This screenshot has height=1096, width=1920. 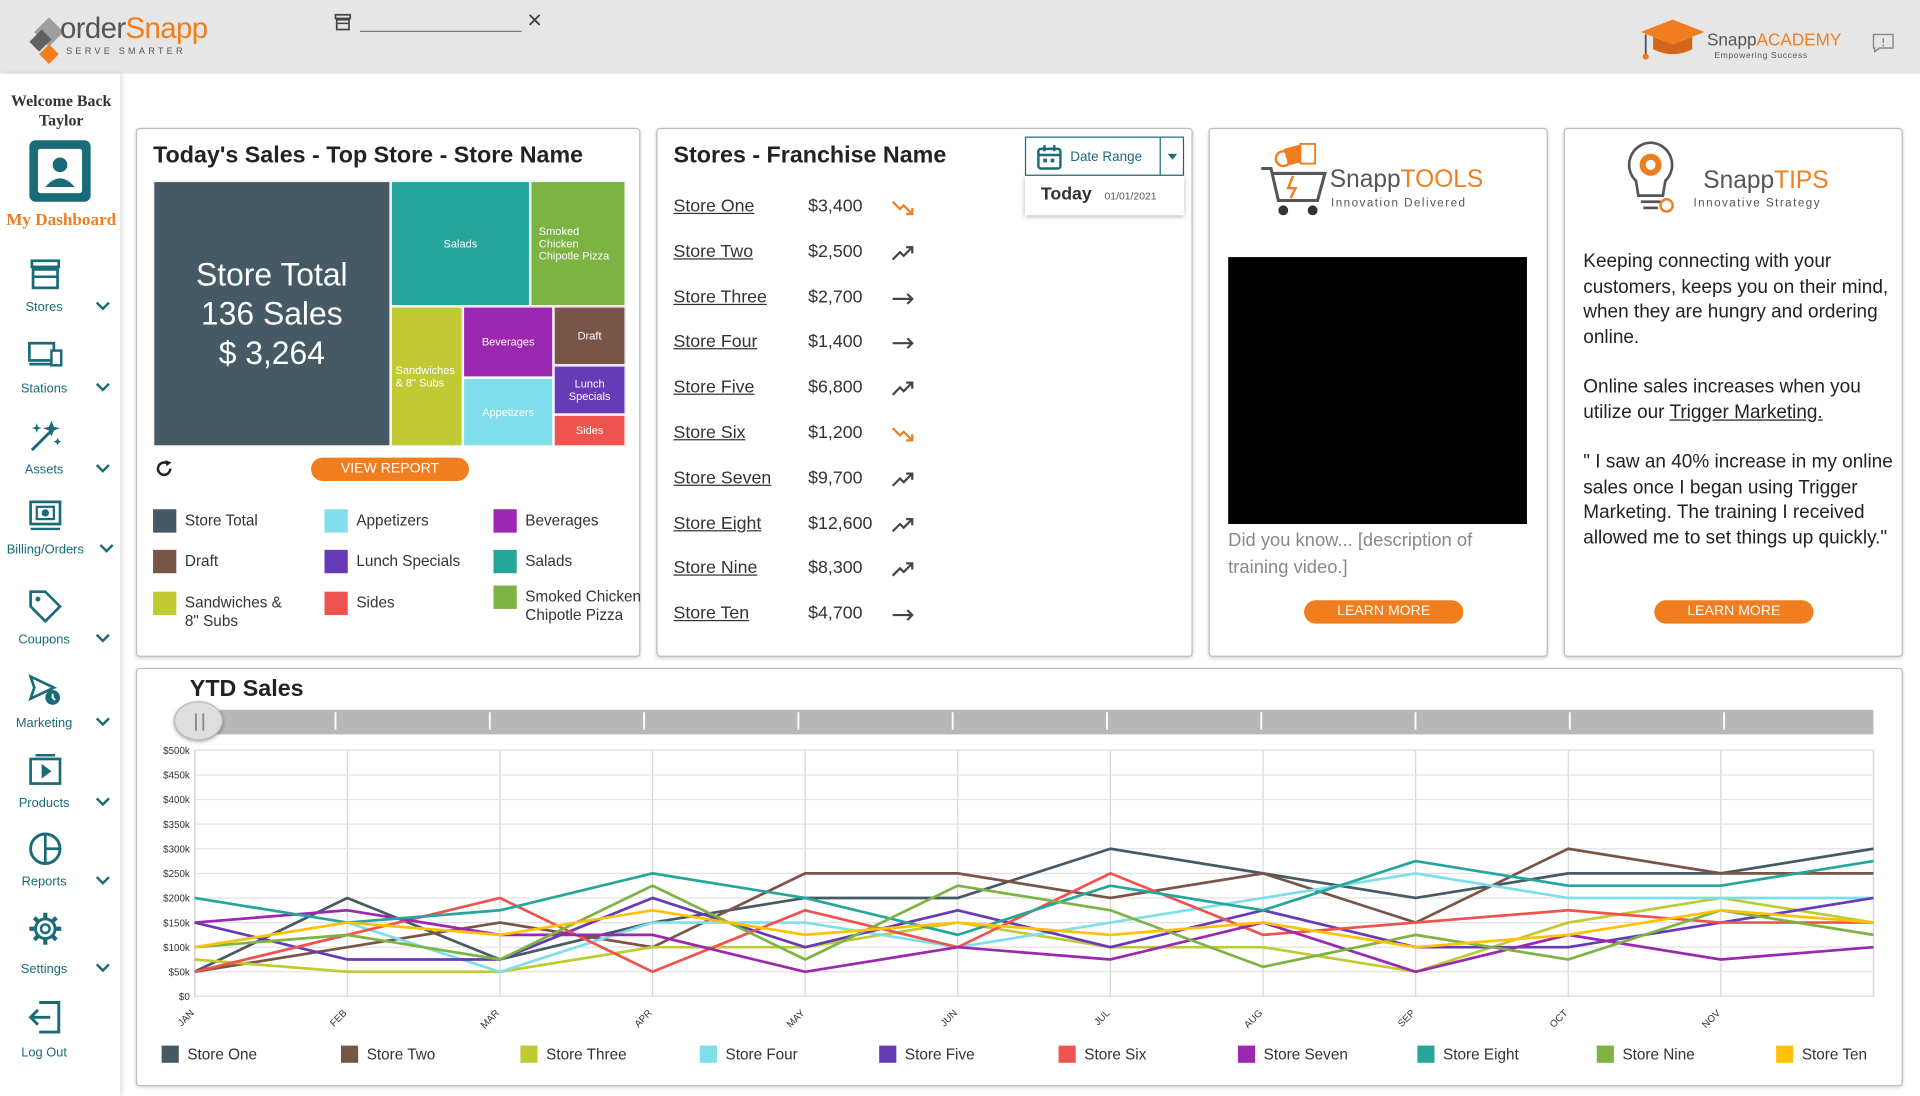 I want to click on store-link: Store Seven, so click(x=722, y=478).